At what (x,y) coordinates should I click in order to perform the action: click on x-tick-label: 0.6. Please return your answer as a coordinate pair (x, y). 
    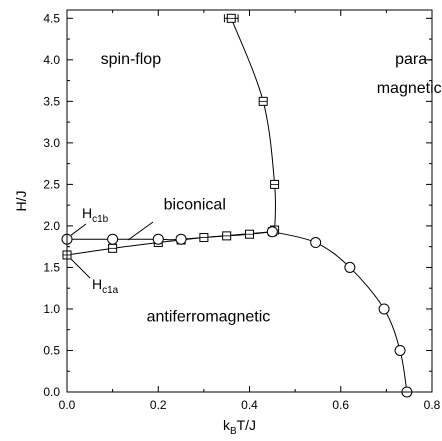
    Looking at the image, I should click on (340, 405).